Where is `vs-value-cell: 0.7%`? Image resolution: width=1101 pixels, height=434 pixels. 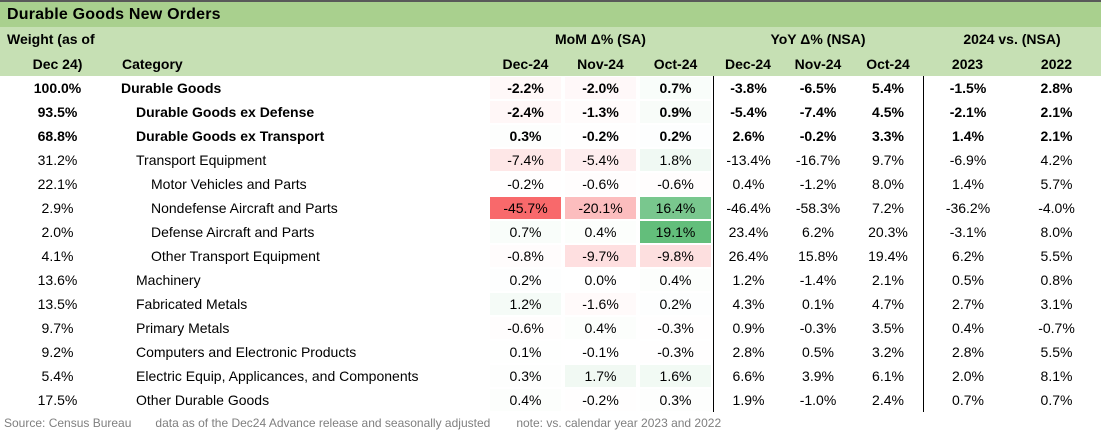
vs-value-cell: 0.7% is located at coordinates (1056, 400).